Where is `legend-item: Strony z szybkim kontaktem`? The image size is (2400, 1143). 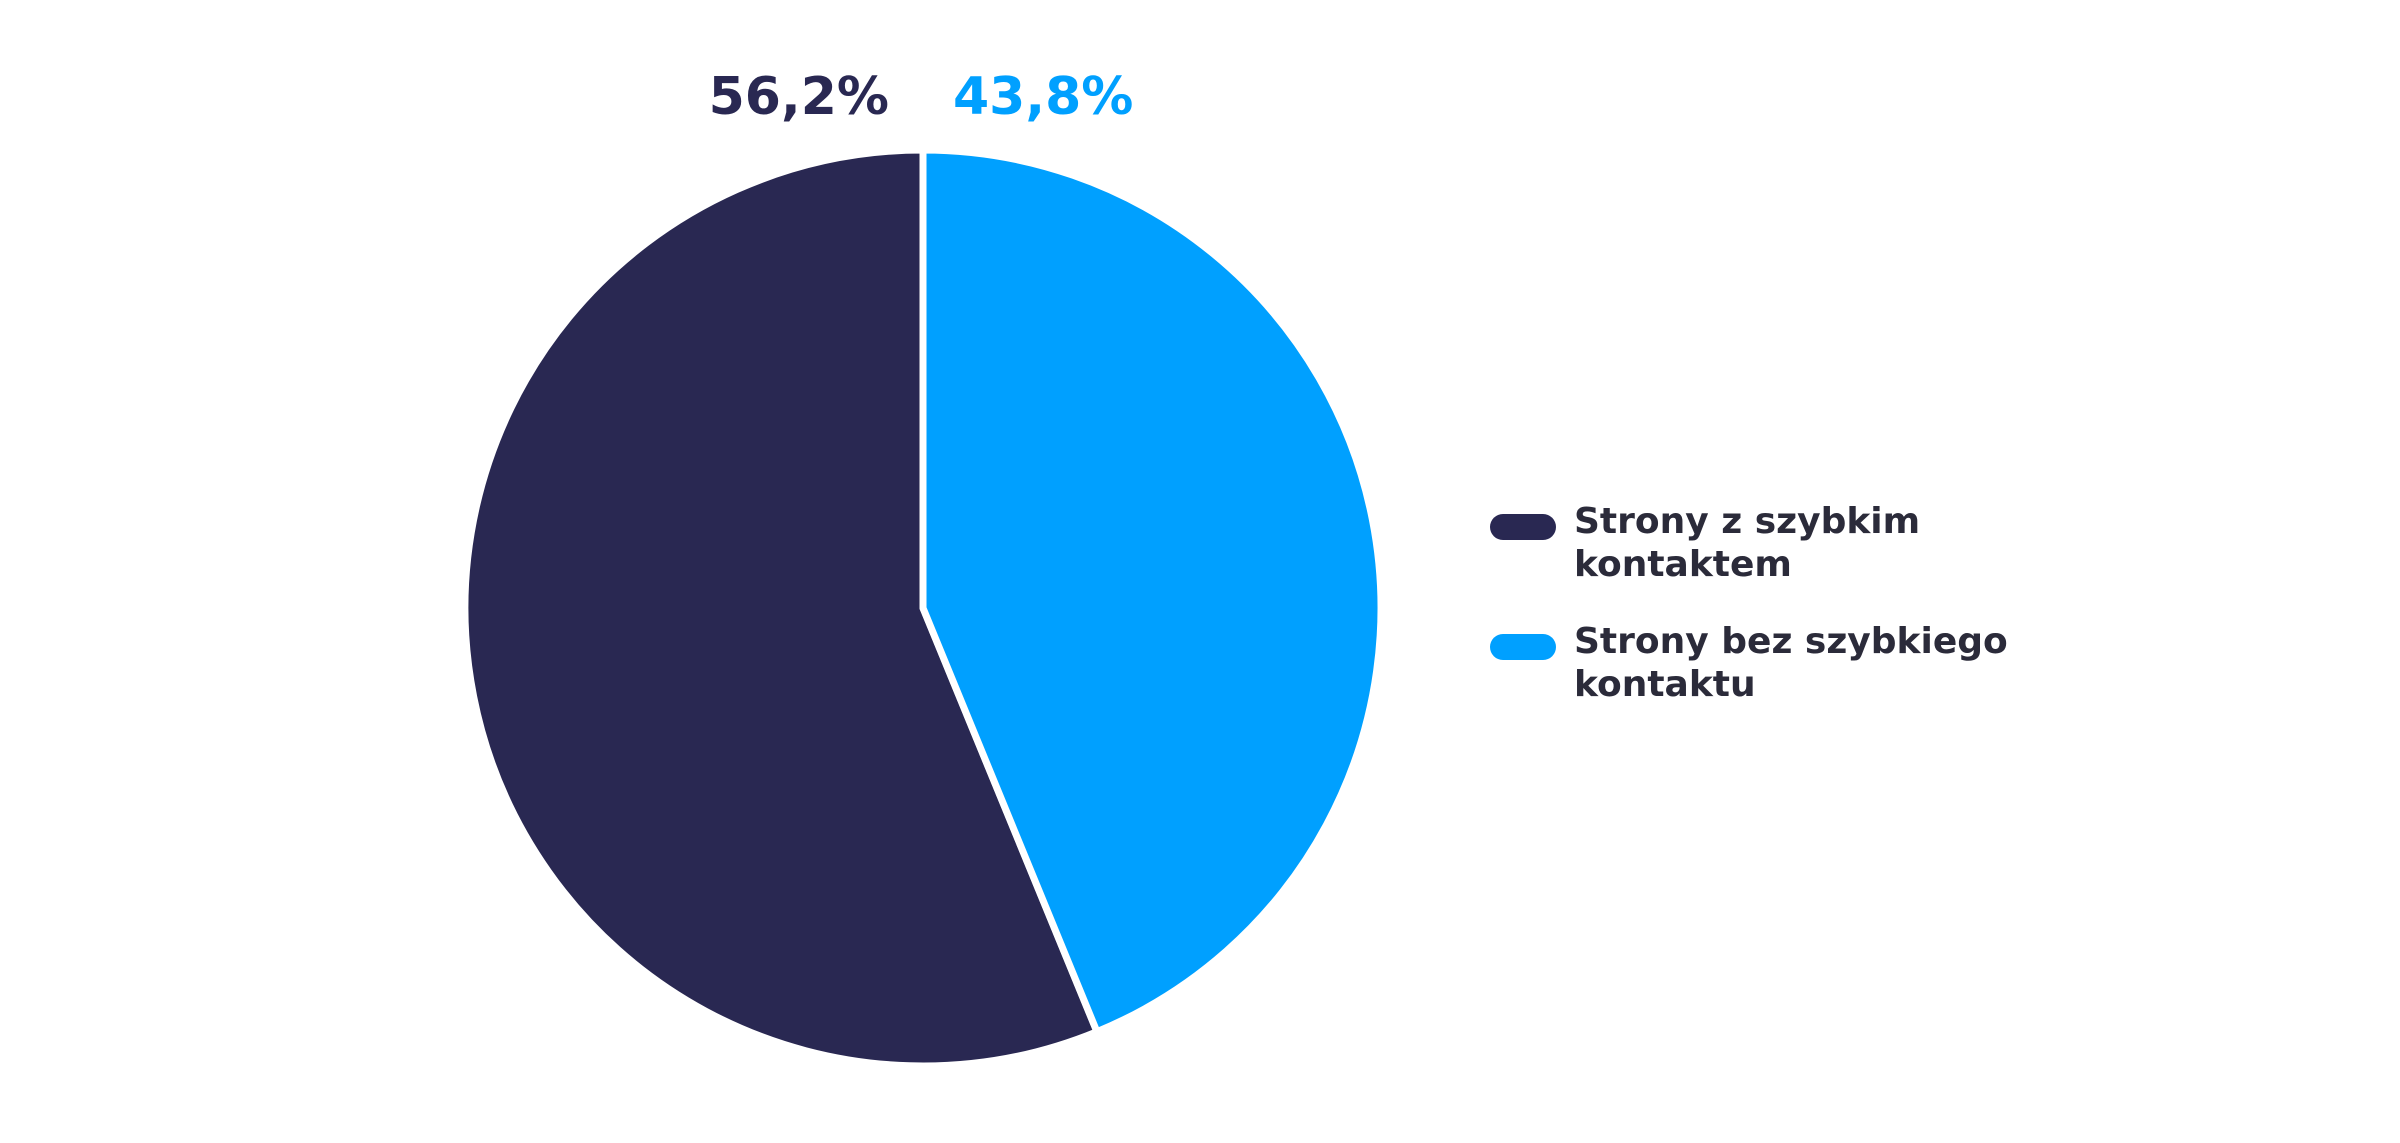
legend-item: Strony z szybkim kontaktem is located at coordinates (1770, 543).